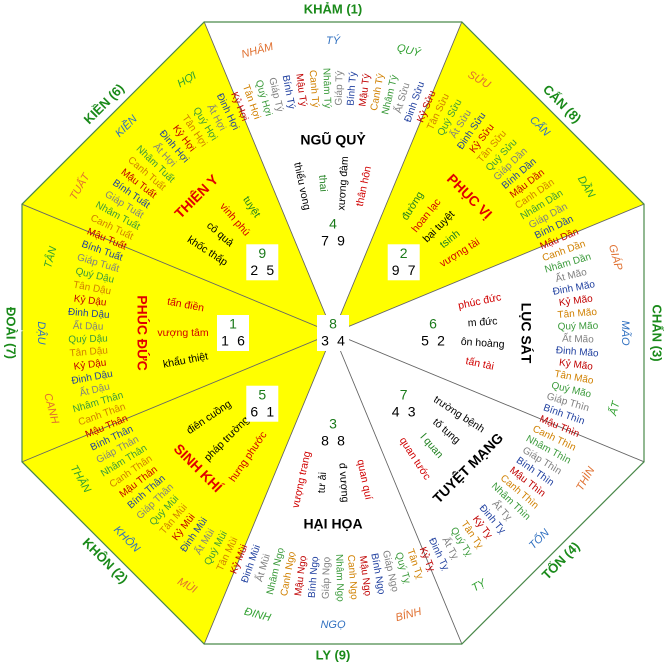 Image resolution: width=666 pixels, height=664 pixels. I want to click on mountain-label: ẤT, so click(614, 408).